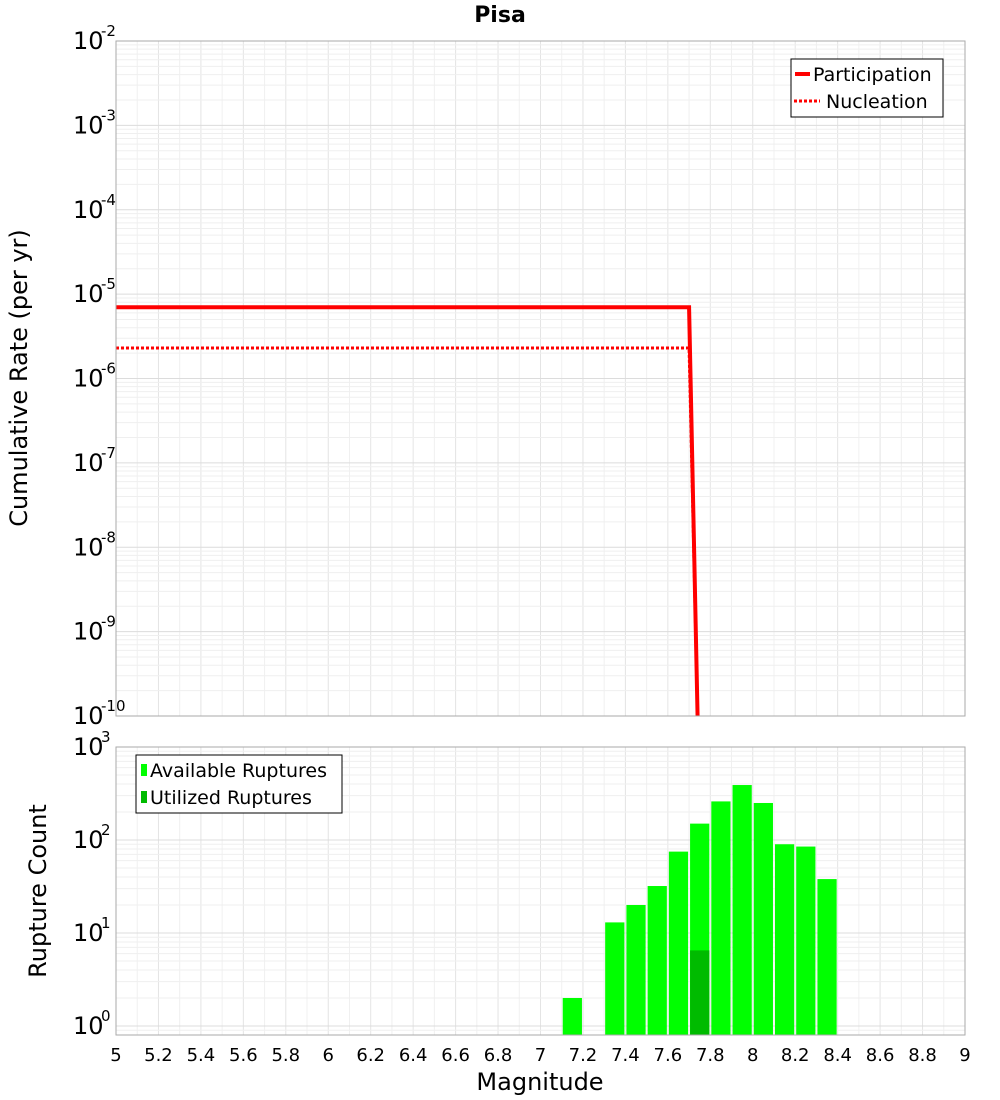 The image size is (1000, 1100). Describe the element at coordinates (668, 1055) in the screenshot. I see `x-tick-label: 7.6` at that location.